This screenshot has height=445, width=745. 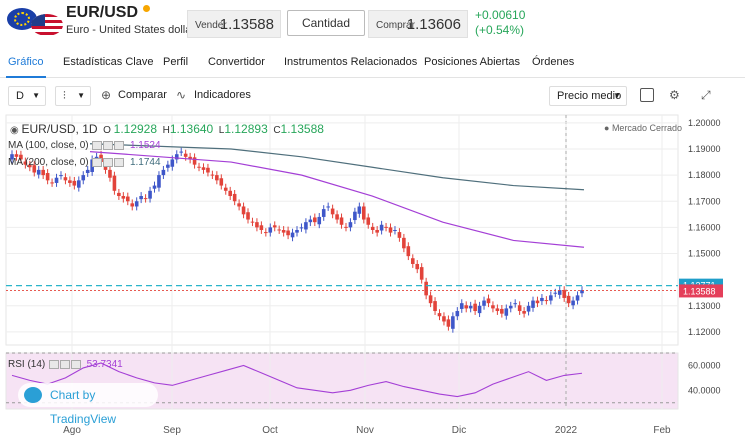 I want to click on interval-select: D ▼, so click(x=27, y=96).